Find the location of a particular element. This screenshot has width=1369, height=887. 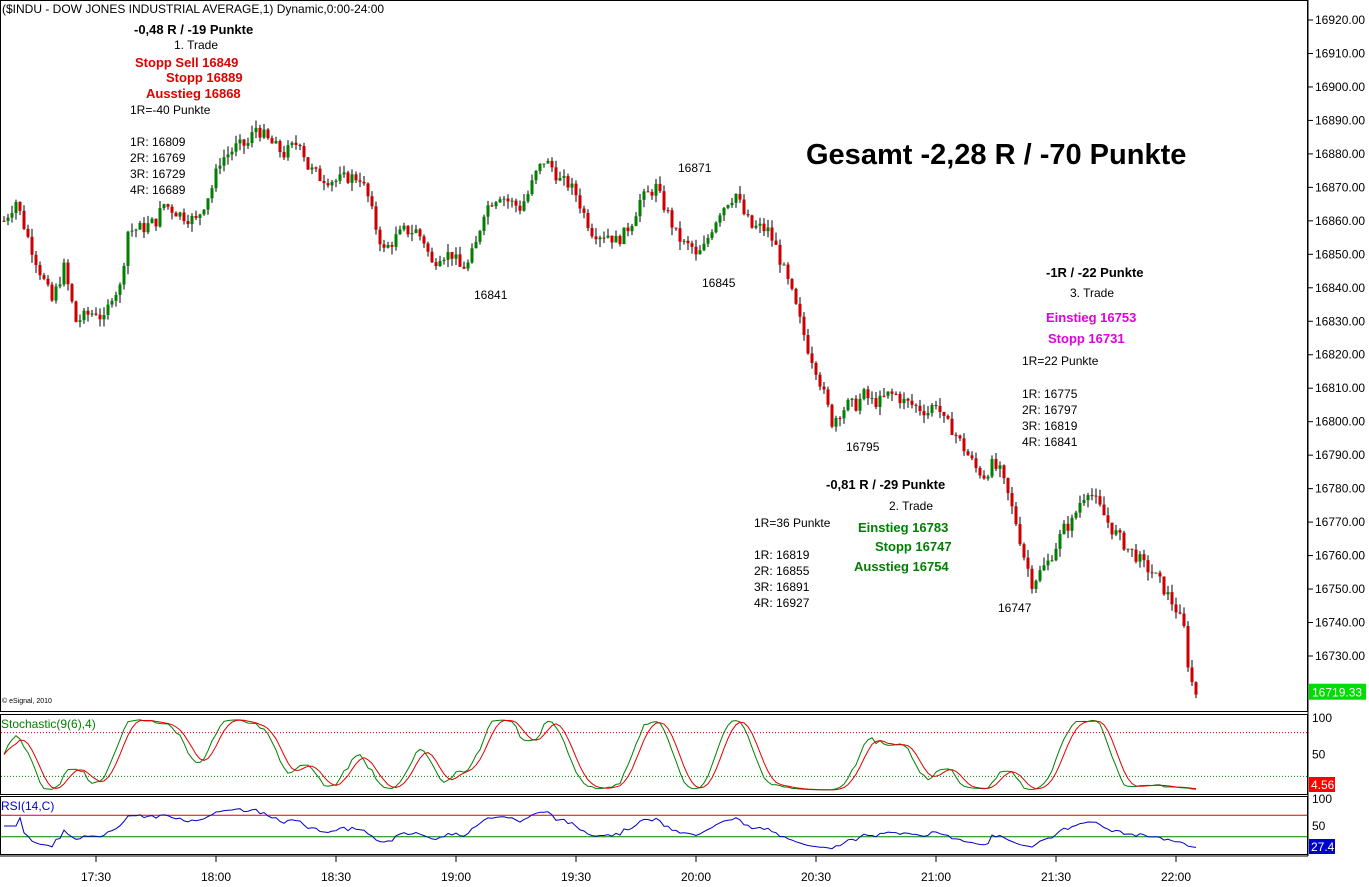

price-tick-label: 16900.00 is located at coordinates (1340, 87).